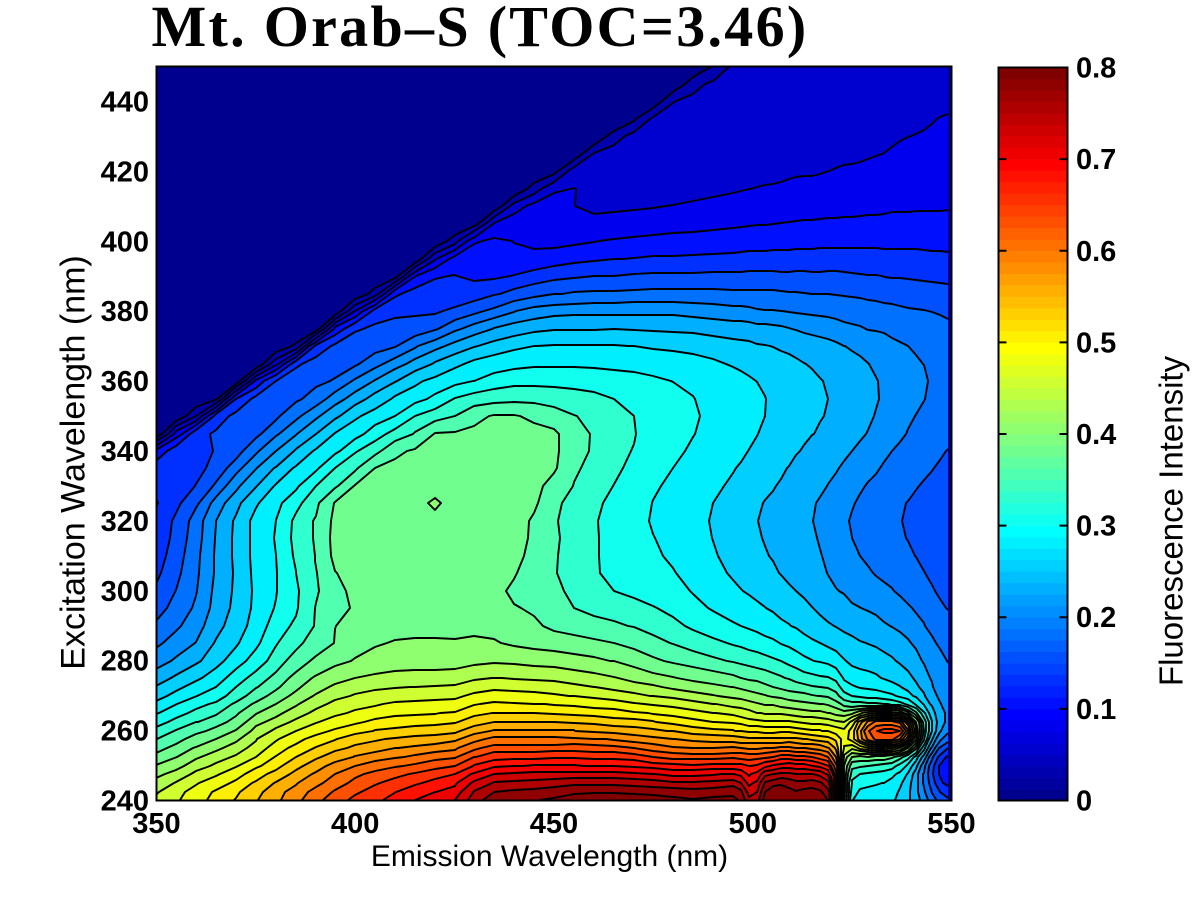 Image resolution: width=1200 pixels, height=905 pixels. I want to click on svg-text: 0.4, so click(1096, 435).